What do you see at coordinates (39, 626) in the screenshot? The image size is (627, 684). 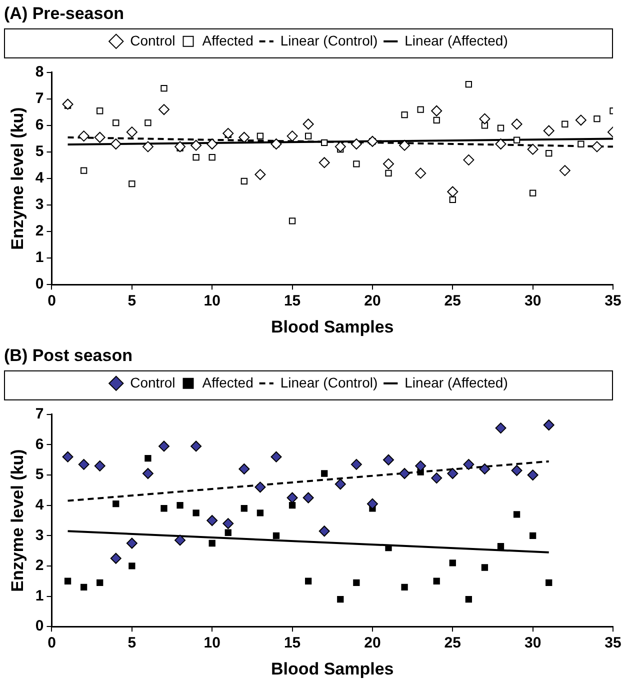 I see `y-tick-label: 0` at bounding box center [39, 626].